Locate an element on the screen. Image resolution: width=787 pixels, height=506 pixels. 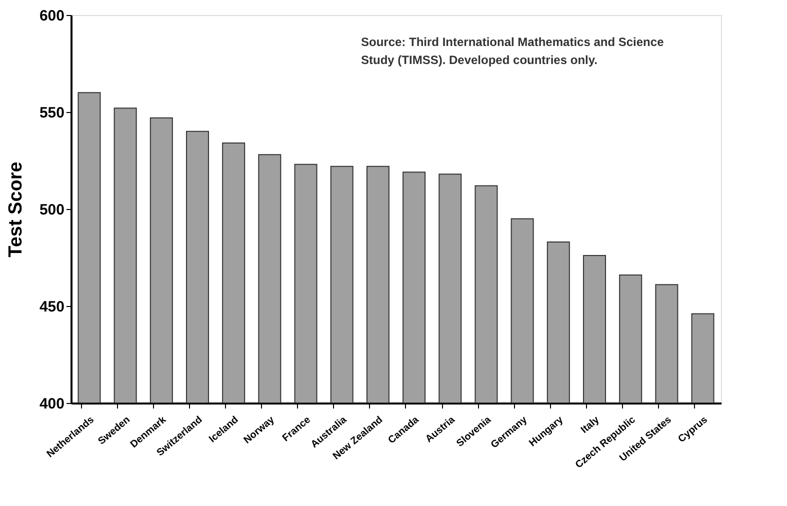
annotation: Source: Third International Mathematics and Science Study (TIMSS). Developed countries only. is located at coordinates (512, 51).